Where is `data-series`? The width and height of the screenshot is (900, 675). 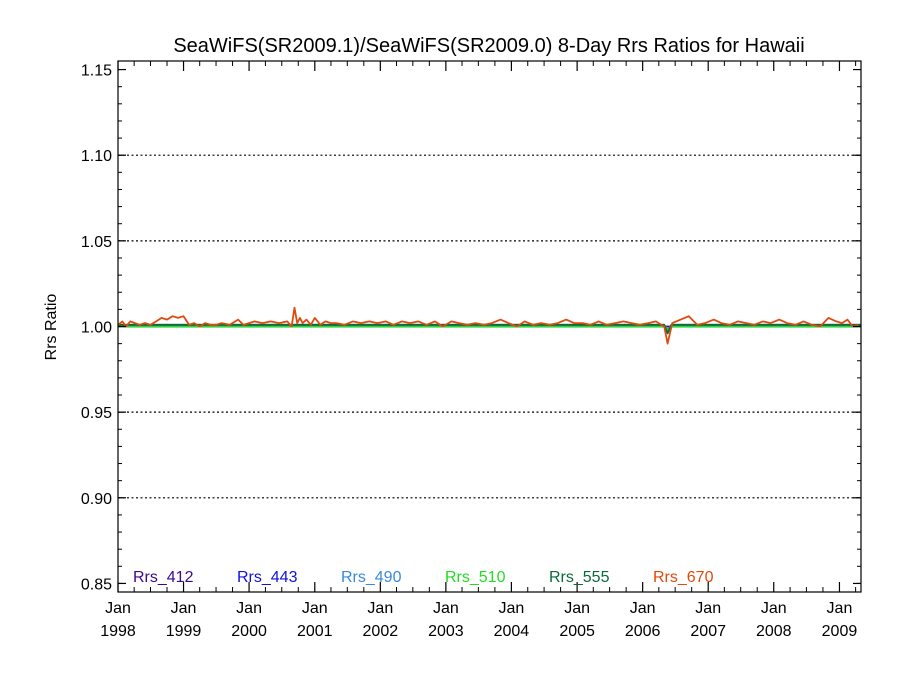
data-series is located at coordinates (489, 325).